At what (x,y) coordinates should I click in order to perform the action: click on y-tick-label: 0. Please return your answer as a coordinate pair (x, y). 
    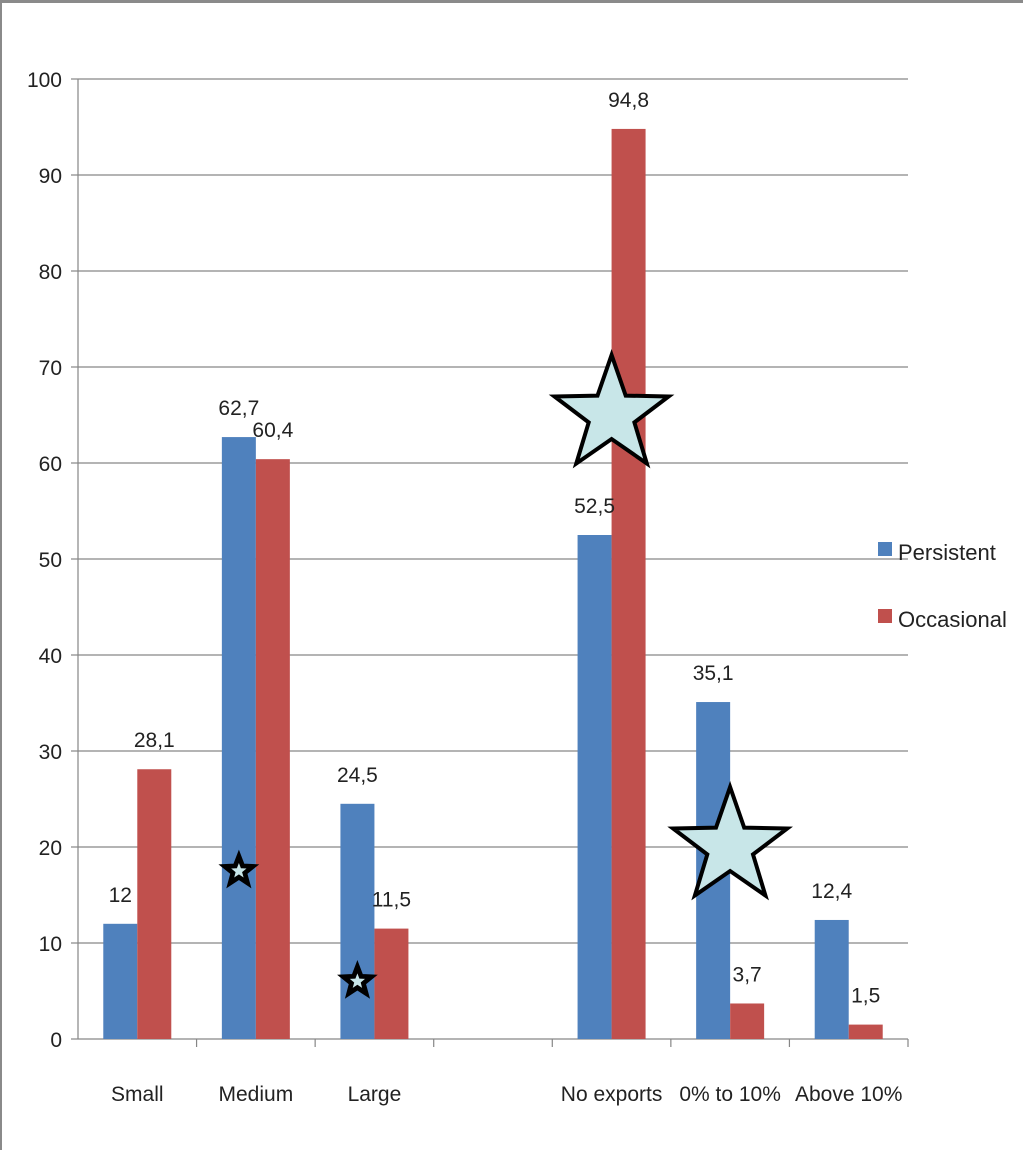
    Looking at the image, I should click on (56, 1040).